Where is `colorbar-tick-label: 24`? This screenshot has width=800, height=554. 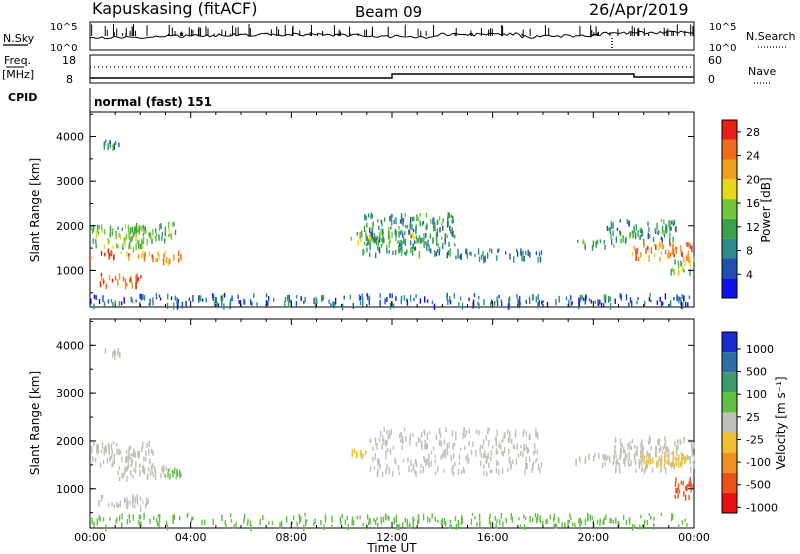
colorbar-tick-label: 24 is located at coordinates (753, 156).